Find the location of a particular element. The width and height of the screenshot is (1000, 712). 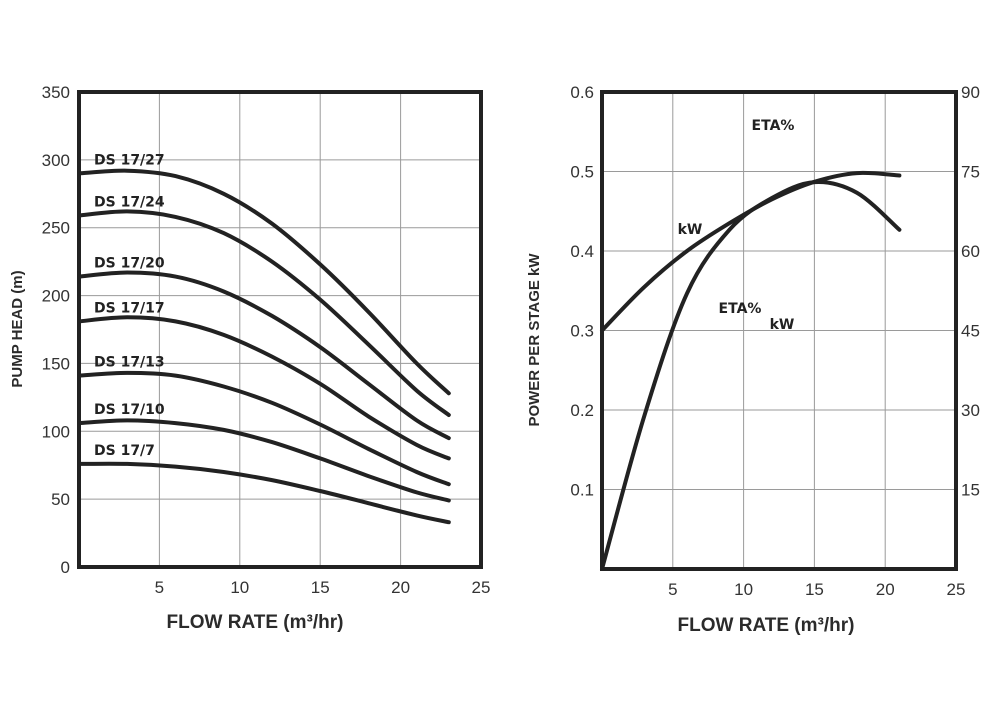

series-label: DS 17/27 is located at coordinates (129, 160).